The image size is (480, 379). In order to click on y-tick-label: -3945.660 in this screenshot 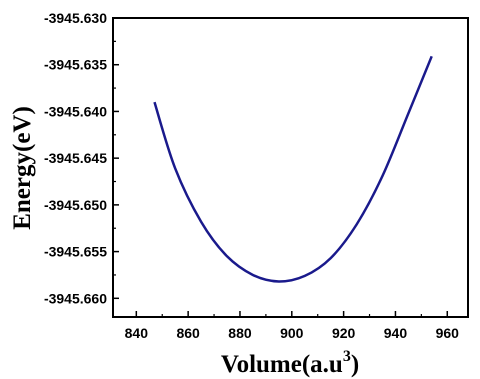, I will do `click(75, 298)`.